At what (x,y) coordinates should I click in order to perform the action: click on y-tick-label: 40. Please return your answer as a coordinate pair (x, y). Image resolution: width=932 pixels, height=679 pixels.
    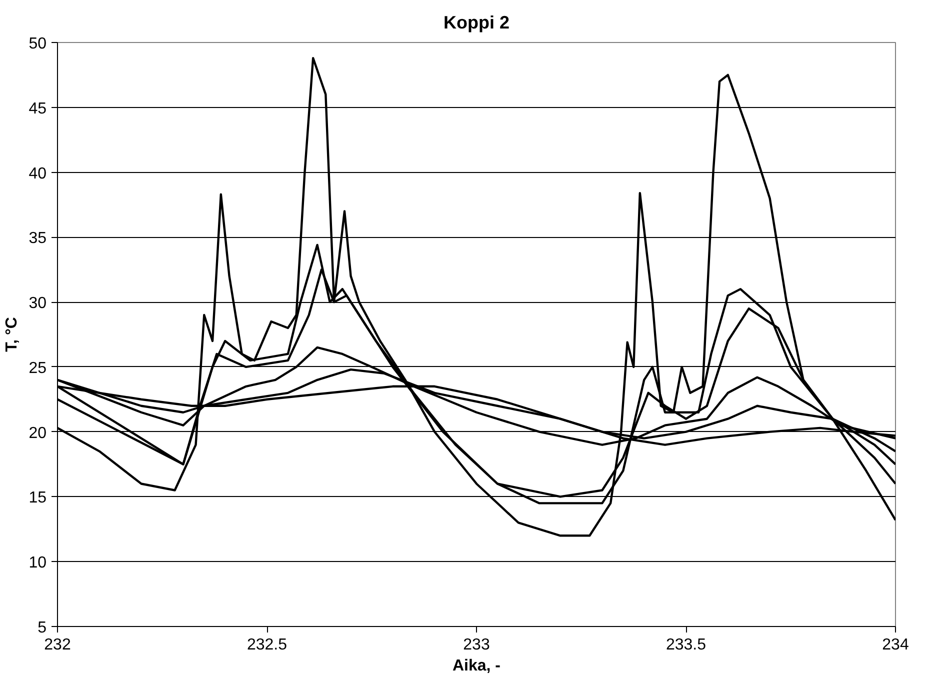
    Looking at the image, I should click on (37, 173).